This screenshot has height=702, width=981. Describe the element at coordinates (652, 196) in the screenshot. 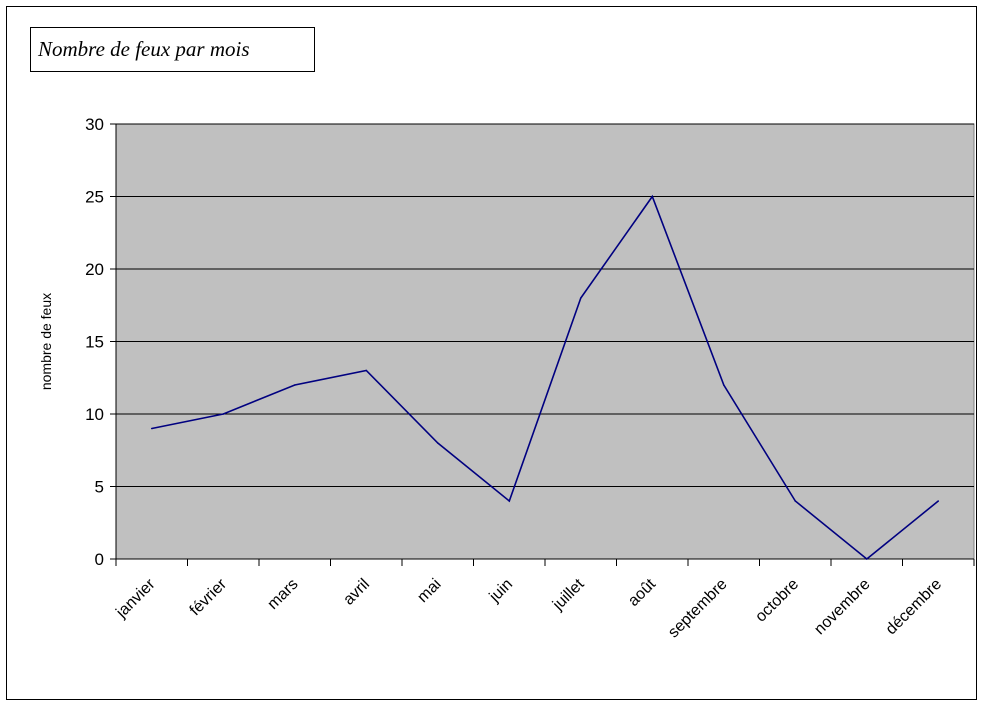

I see `data-point-août` at that location.